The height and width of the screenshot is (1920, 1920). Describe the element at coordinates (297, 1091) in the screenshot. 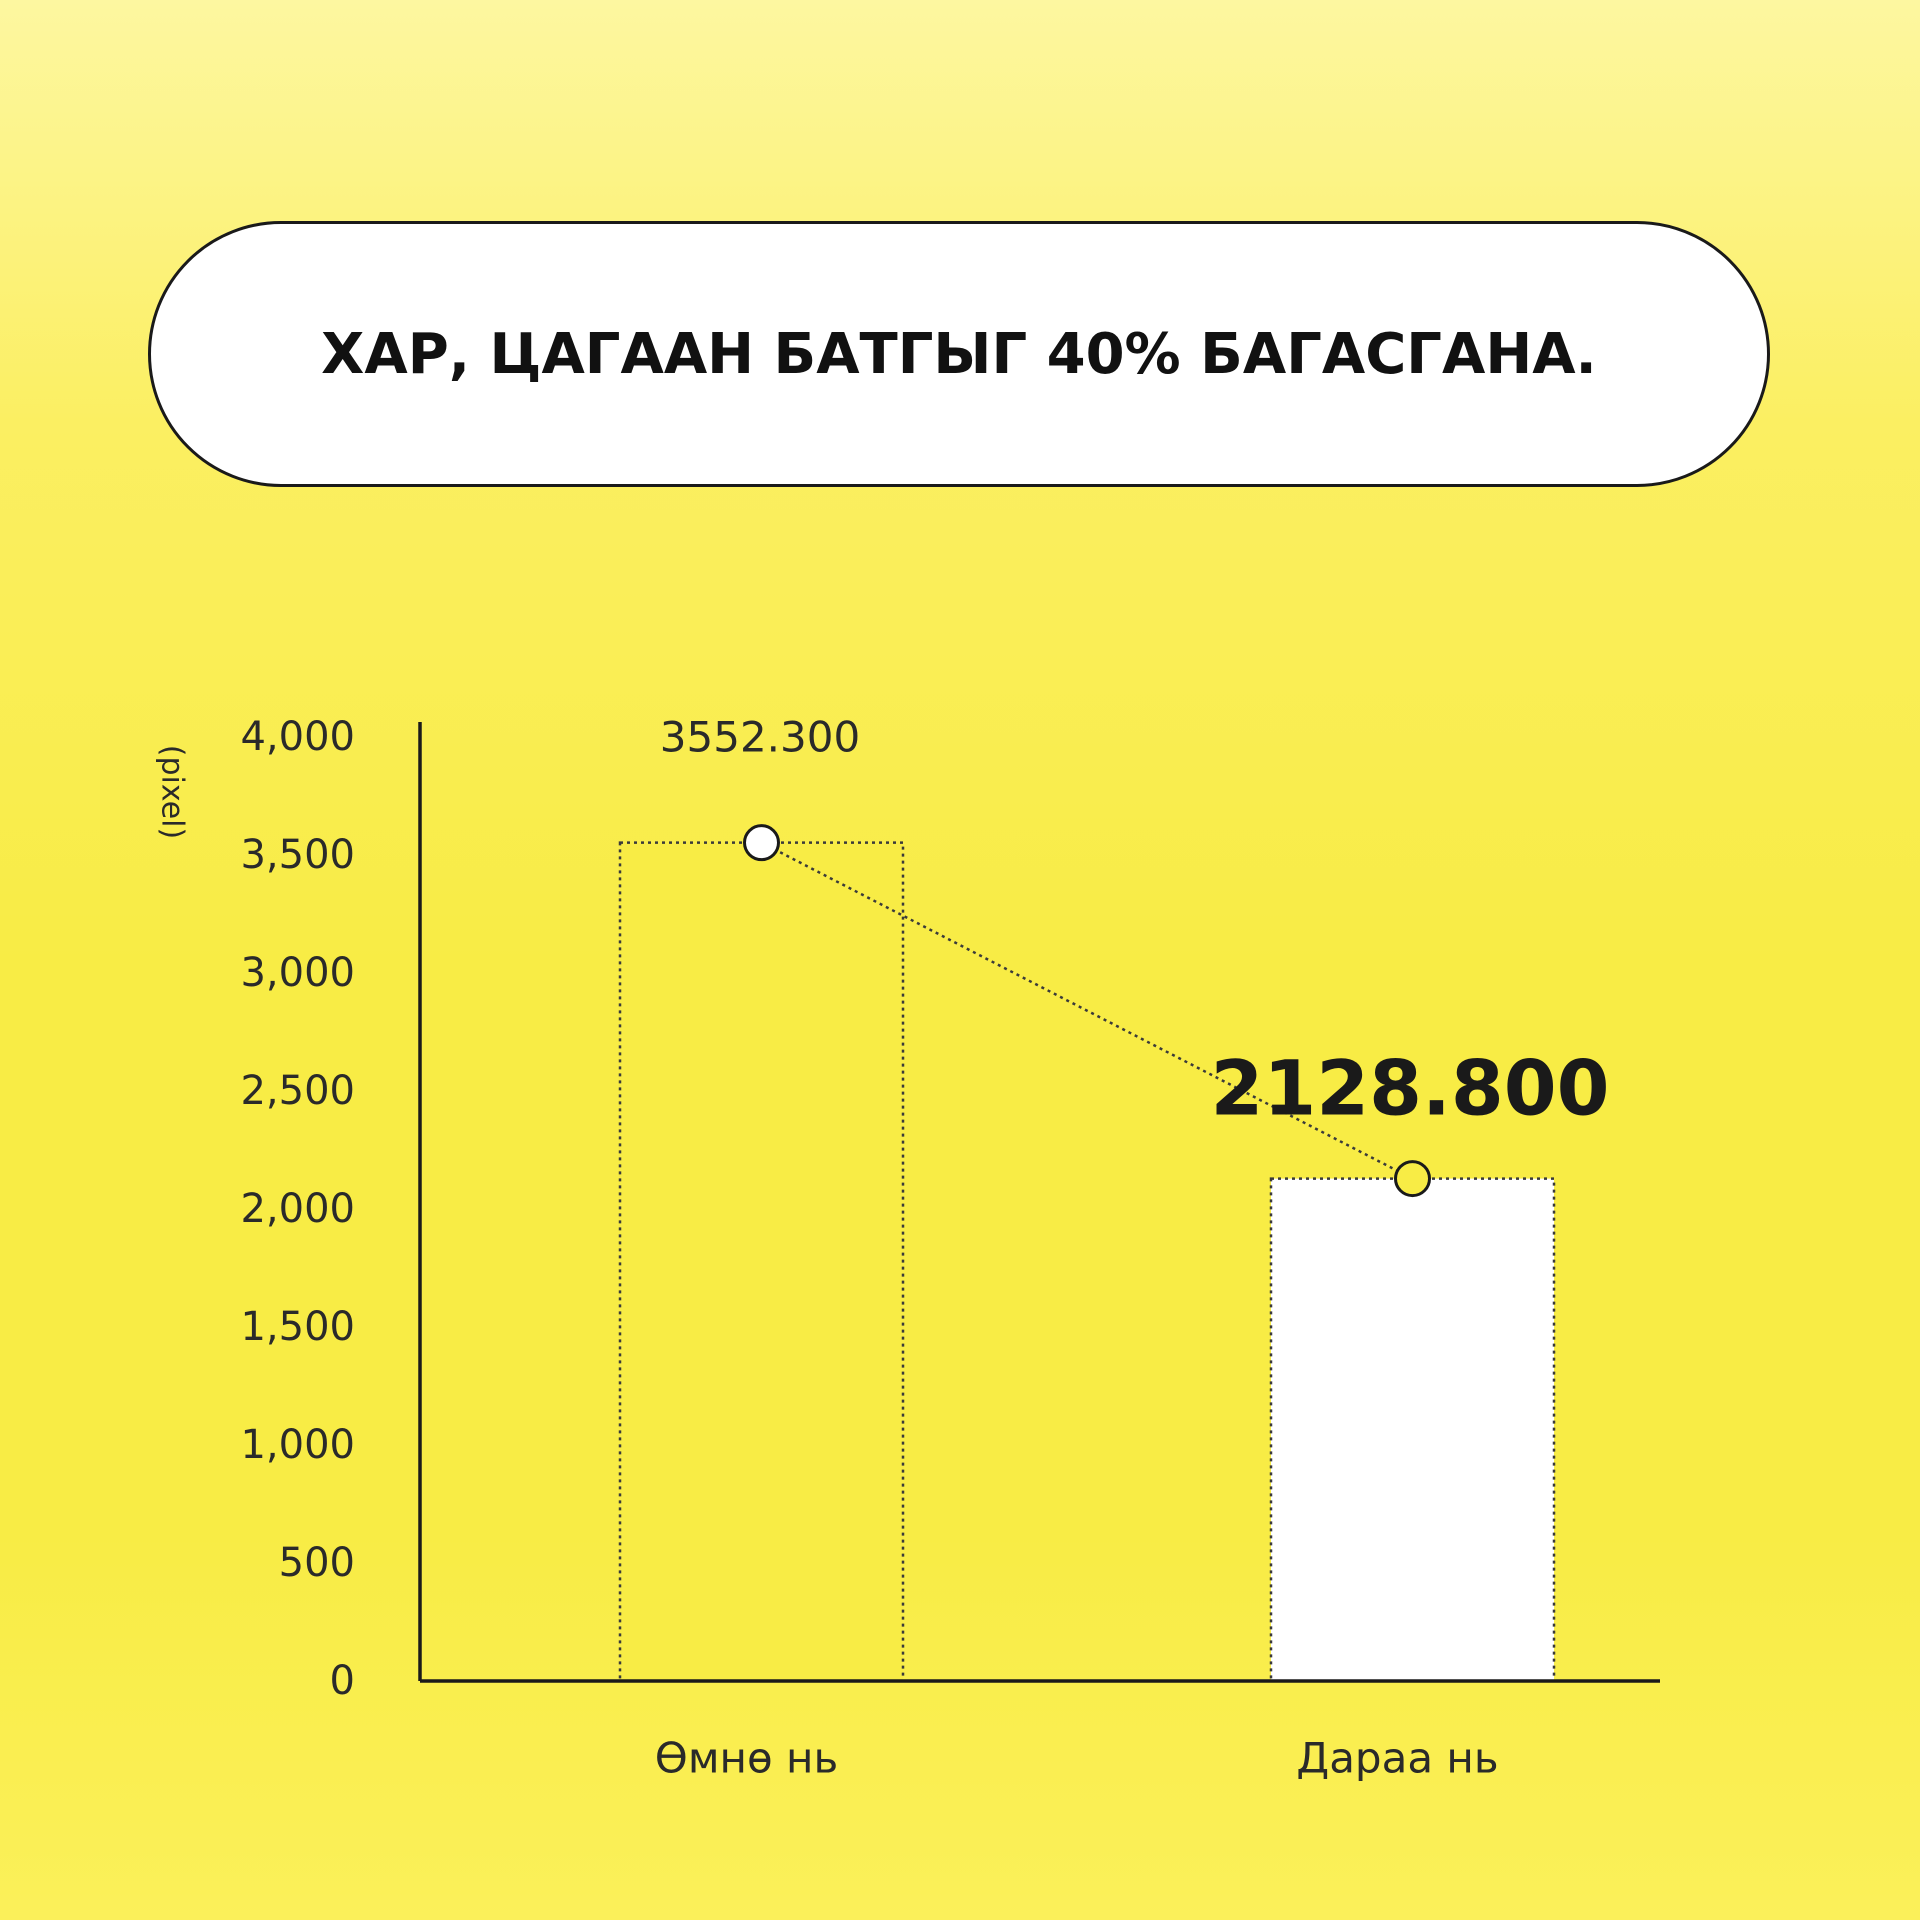

I see `y-tick-label: 2,500` at that location.